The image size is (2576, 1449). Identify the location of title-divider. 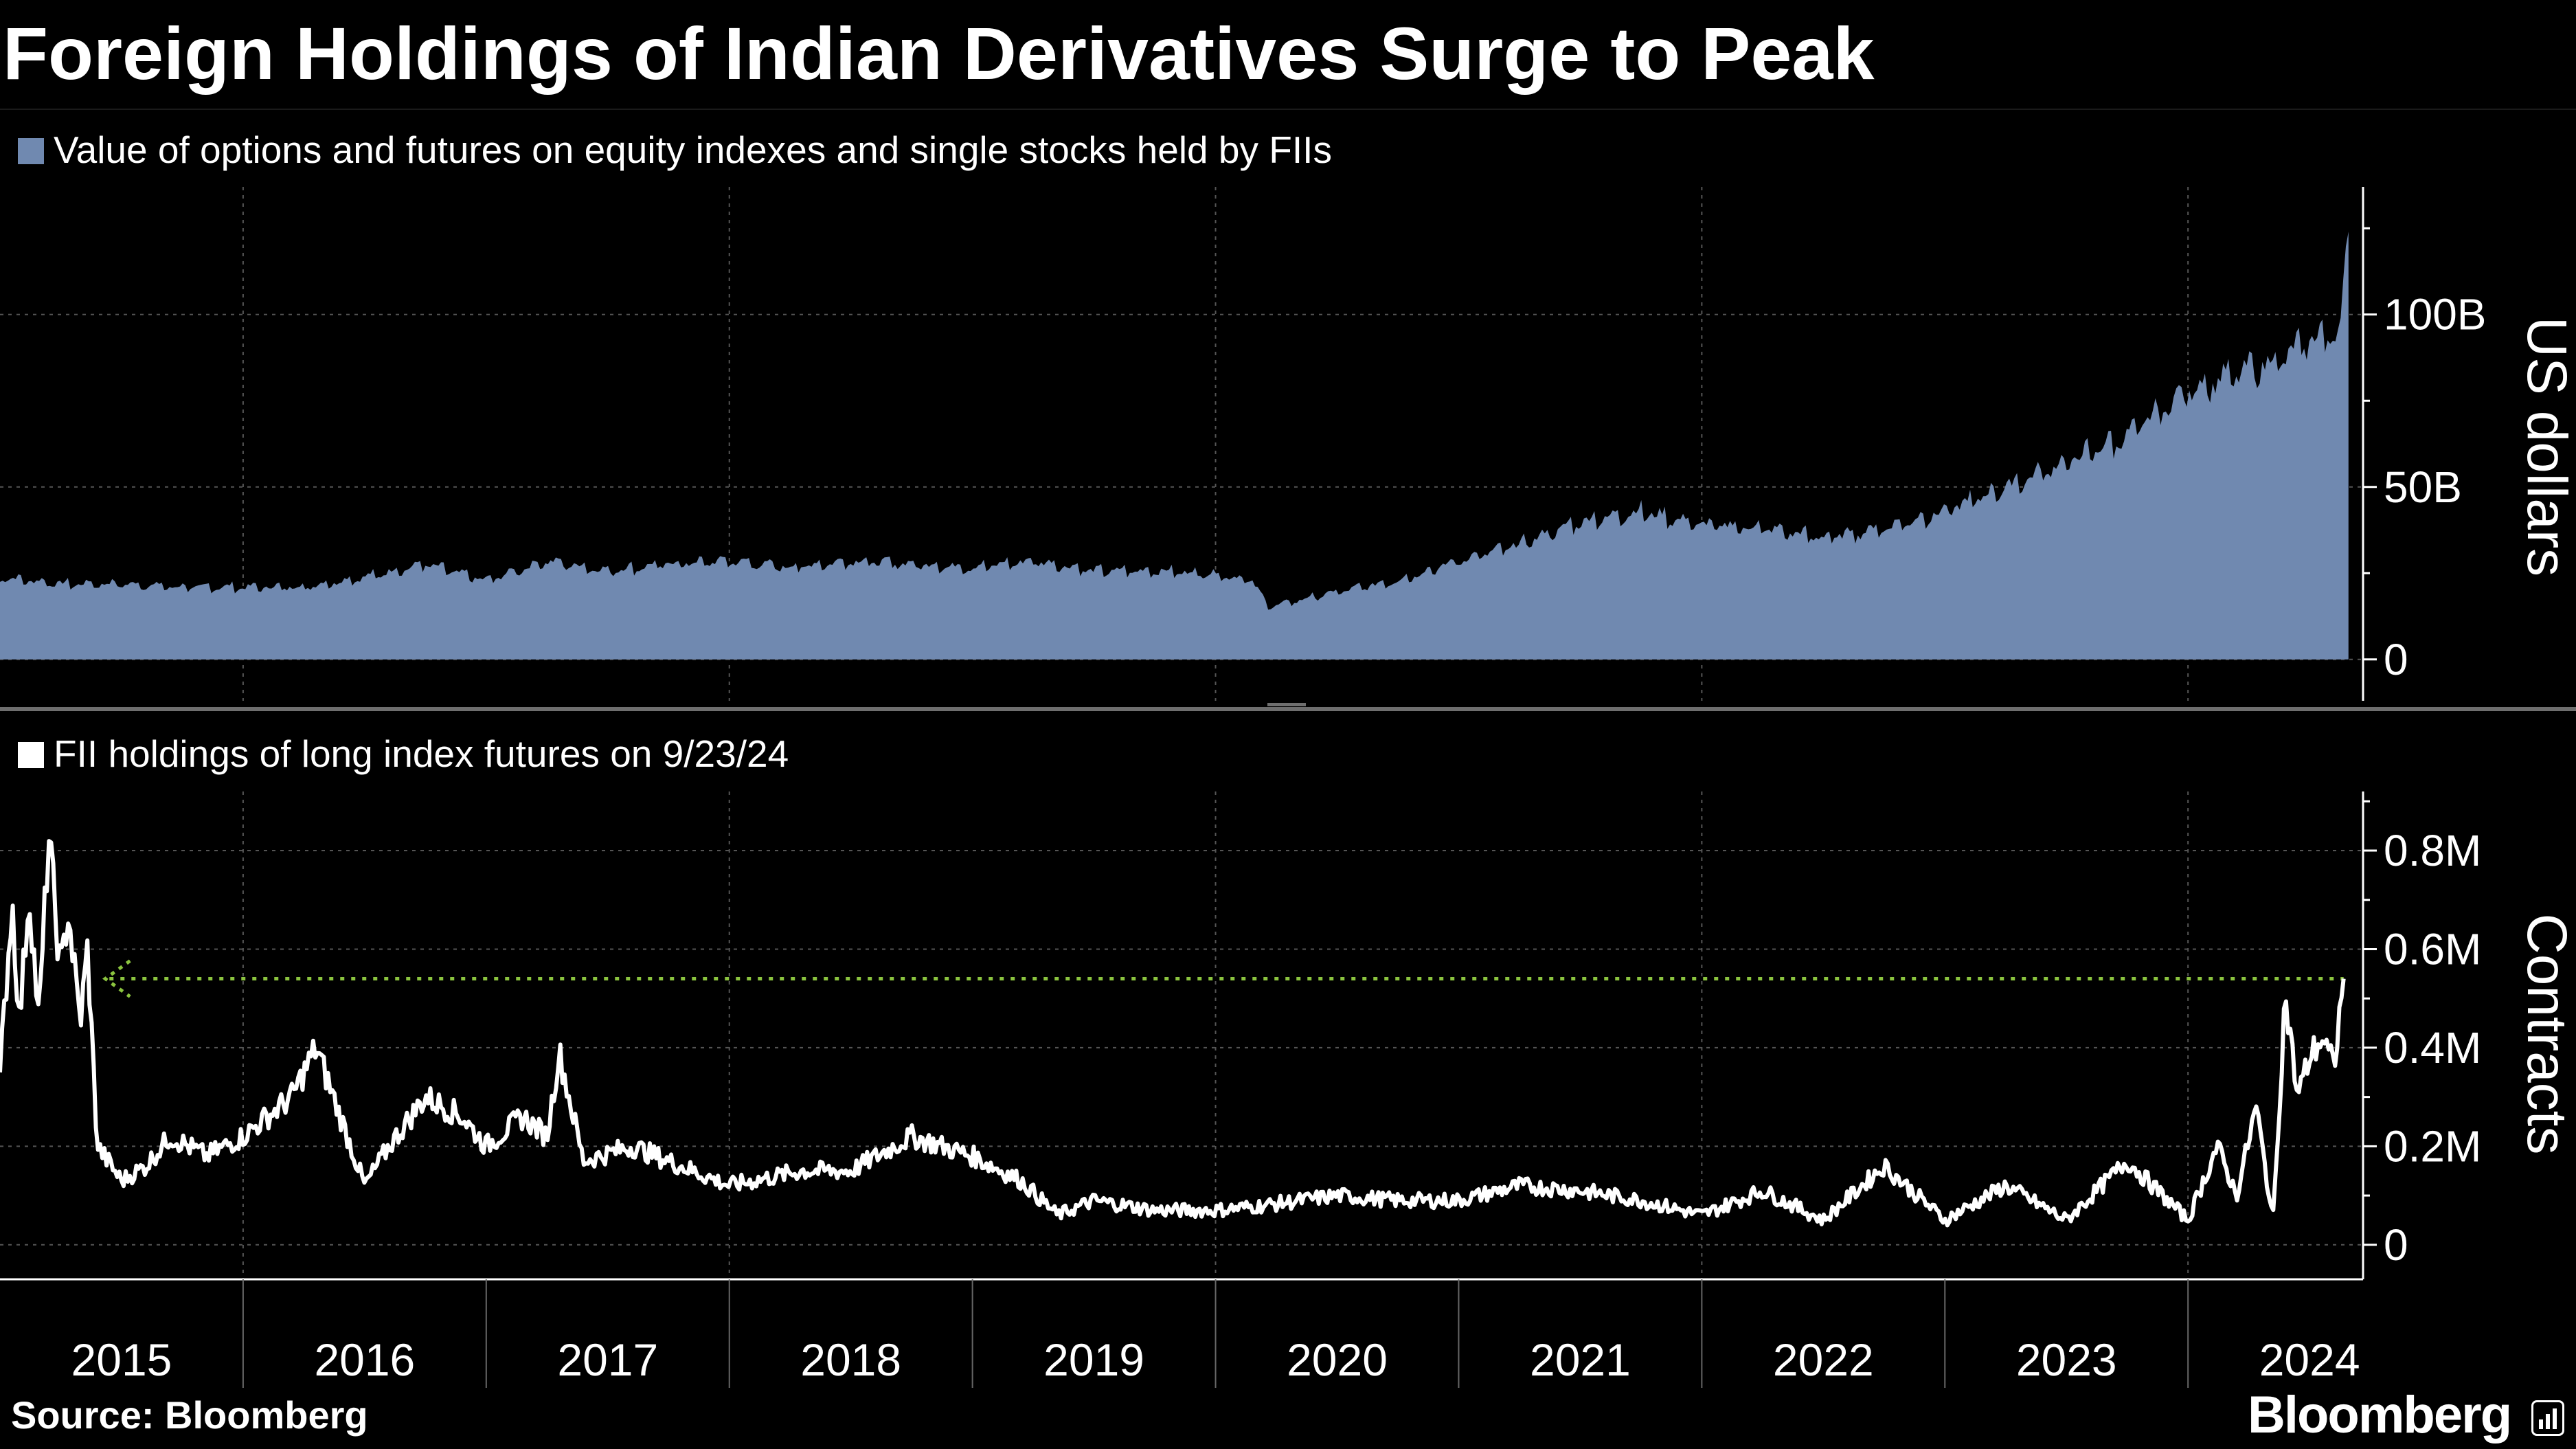
(1288, 109).